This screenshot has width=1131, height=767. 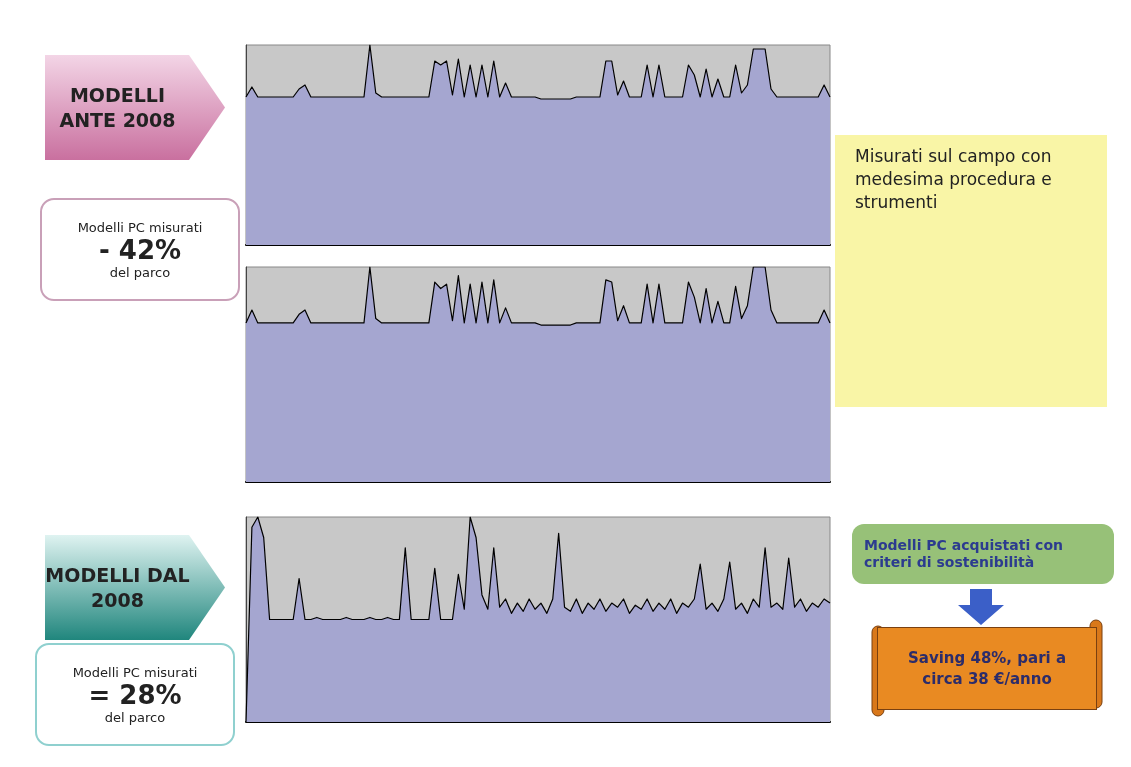 I want to click on text: MODELLI DAL 2008, so click(x=117, y=587).